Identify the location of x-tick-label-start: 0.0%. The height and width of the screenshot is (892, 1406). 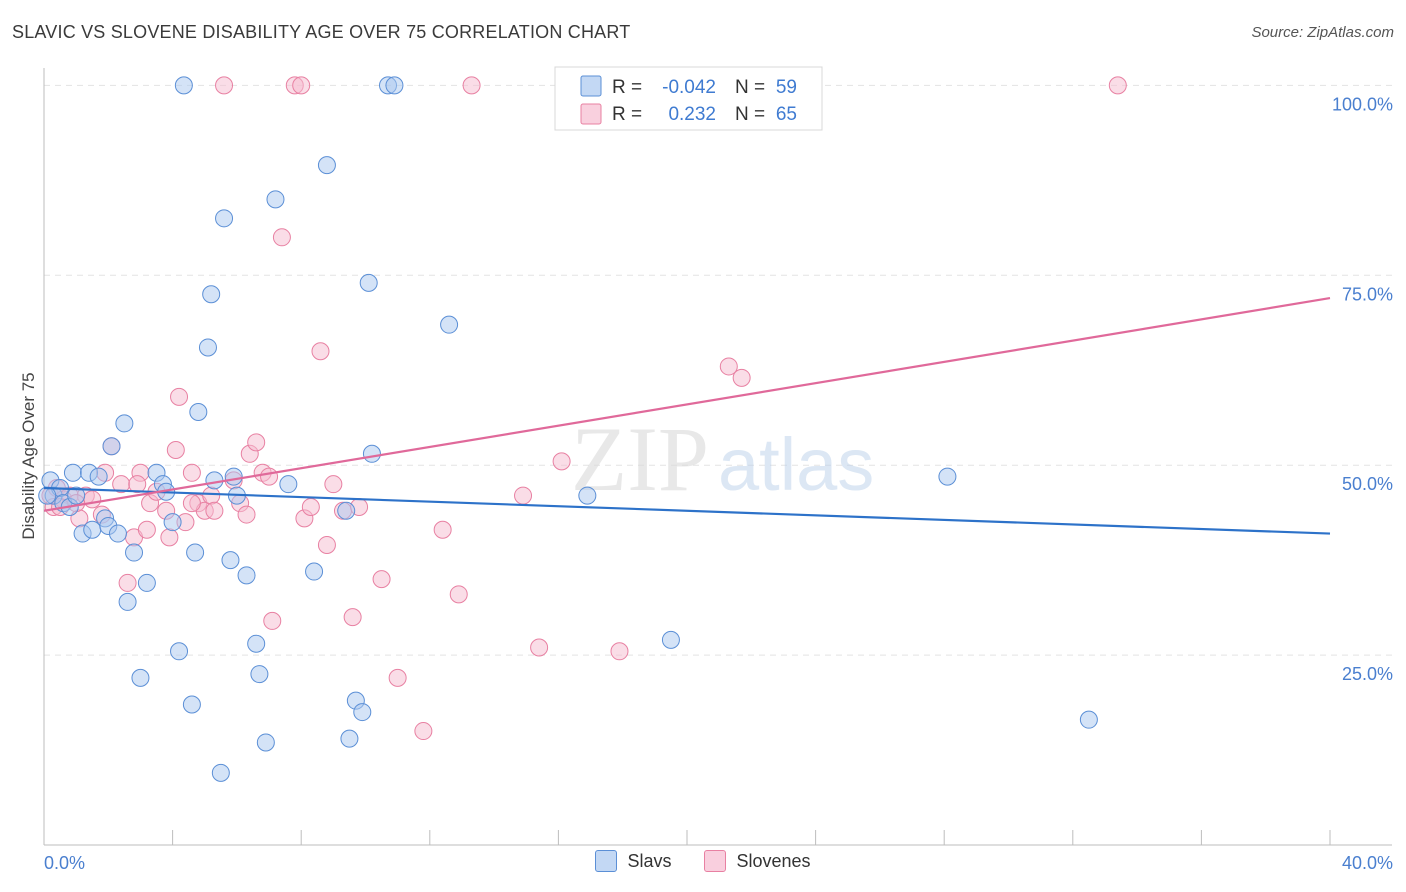
(64, 863).